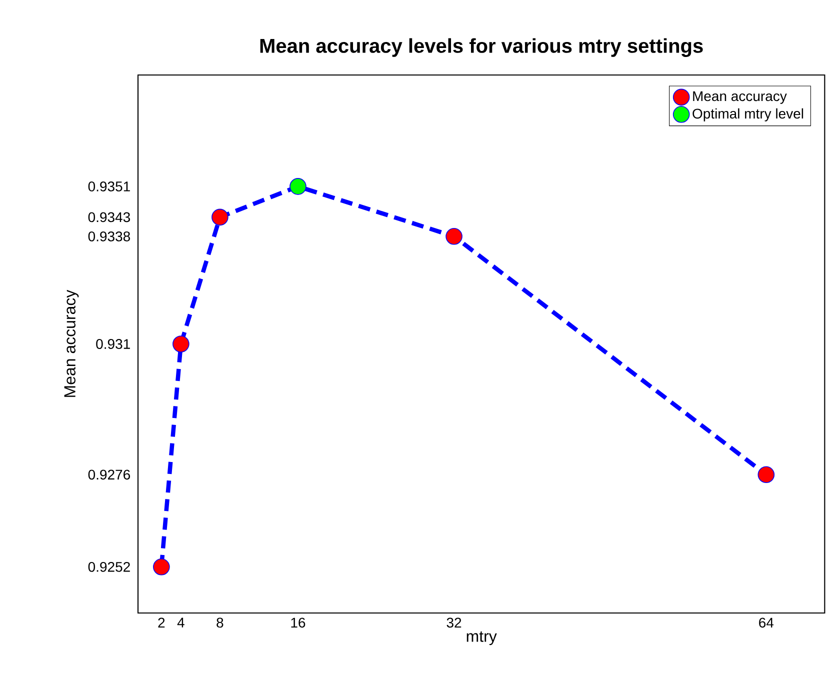 The width and height of the screenshot is (828, 676). Describe the element at coordinates (481, 47) in the screenshot. I see `chart-title: Mean accuracy levels for various mtry settings` at that location.